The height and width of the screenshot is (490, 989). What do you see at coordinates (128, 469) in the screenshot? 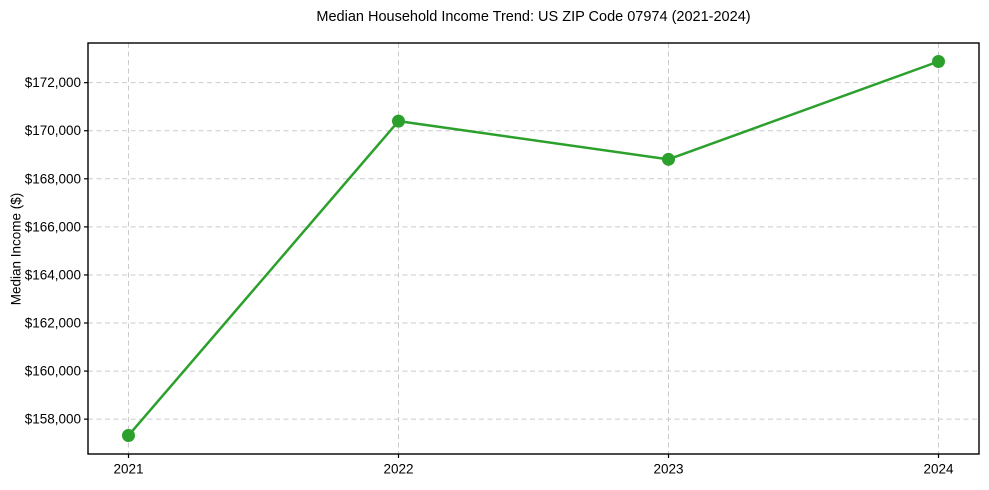
I see `x-tick-label: 2021` at bounding box center [128, 469].